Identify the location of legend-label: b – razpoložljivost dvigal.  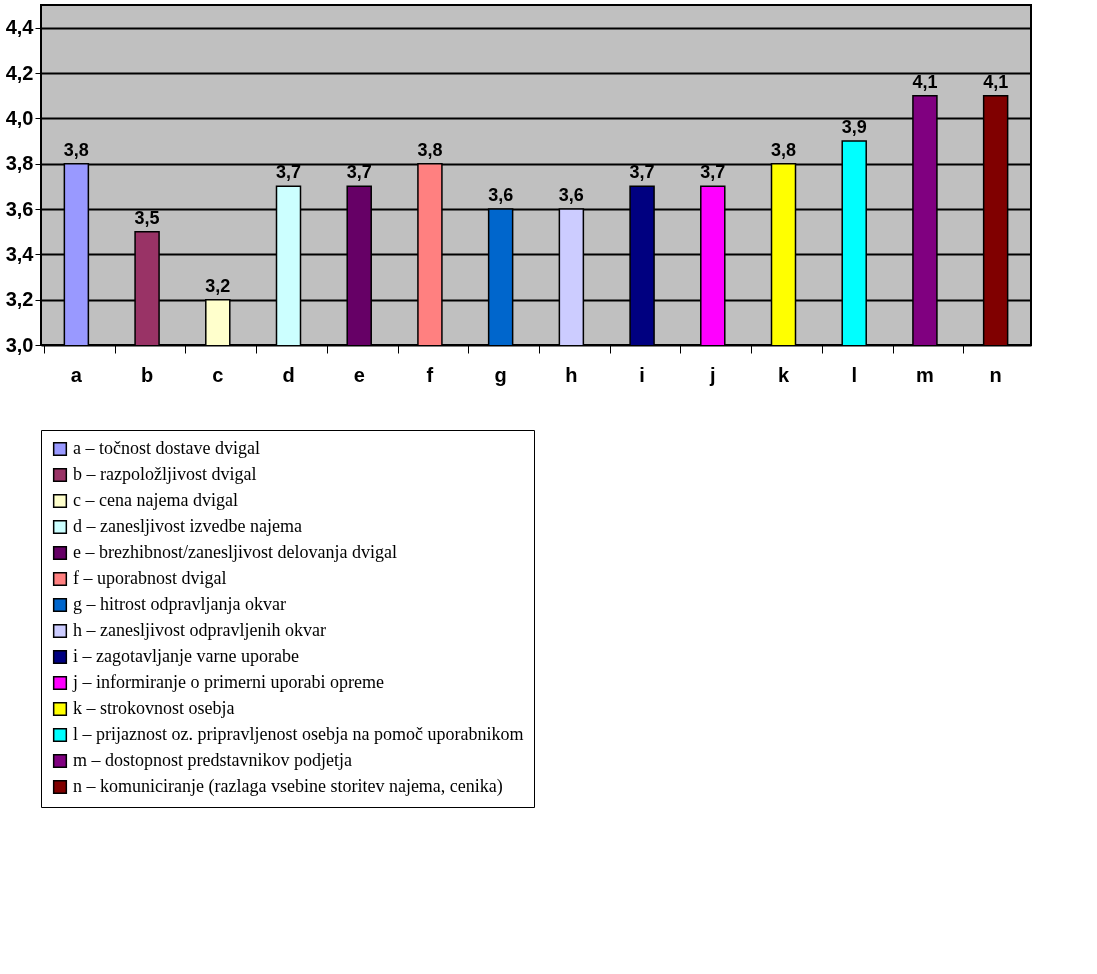
(165, 474).